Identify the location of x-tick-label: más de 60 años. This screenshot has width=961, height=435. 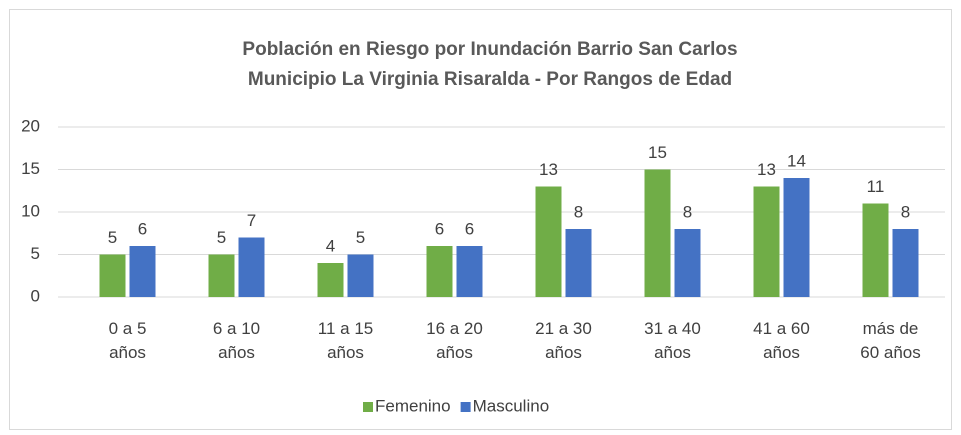
(890, 340).